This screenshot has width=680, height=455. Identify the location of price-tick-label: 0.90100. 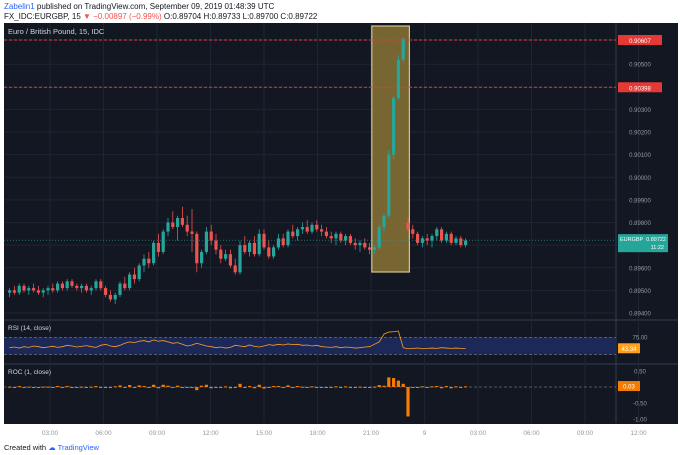
(640, 156).